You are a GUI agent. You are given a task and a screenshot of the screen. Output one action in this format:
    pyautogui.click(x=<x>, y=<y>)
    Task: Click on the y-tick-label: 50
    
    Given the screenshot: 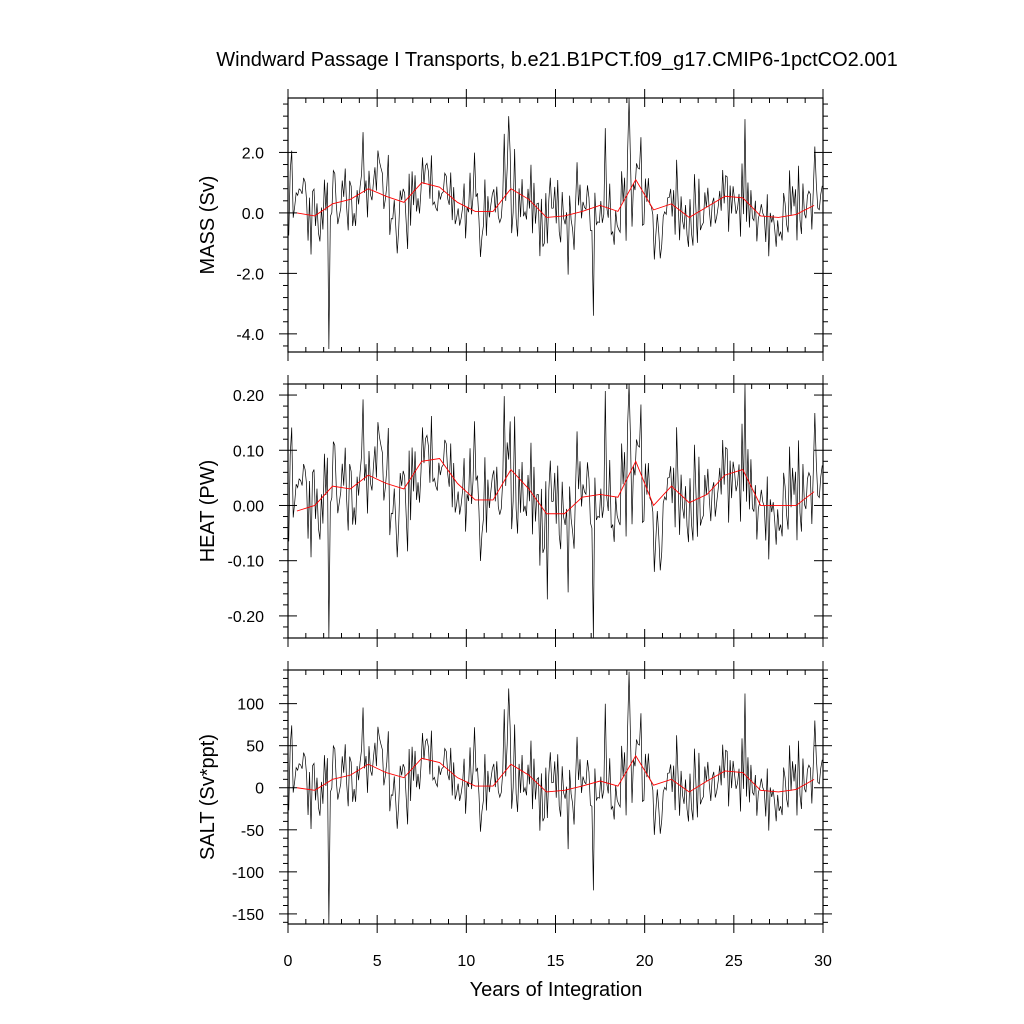 What is the action you would take?
    pyautogui.click(x=255, y=747)
    